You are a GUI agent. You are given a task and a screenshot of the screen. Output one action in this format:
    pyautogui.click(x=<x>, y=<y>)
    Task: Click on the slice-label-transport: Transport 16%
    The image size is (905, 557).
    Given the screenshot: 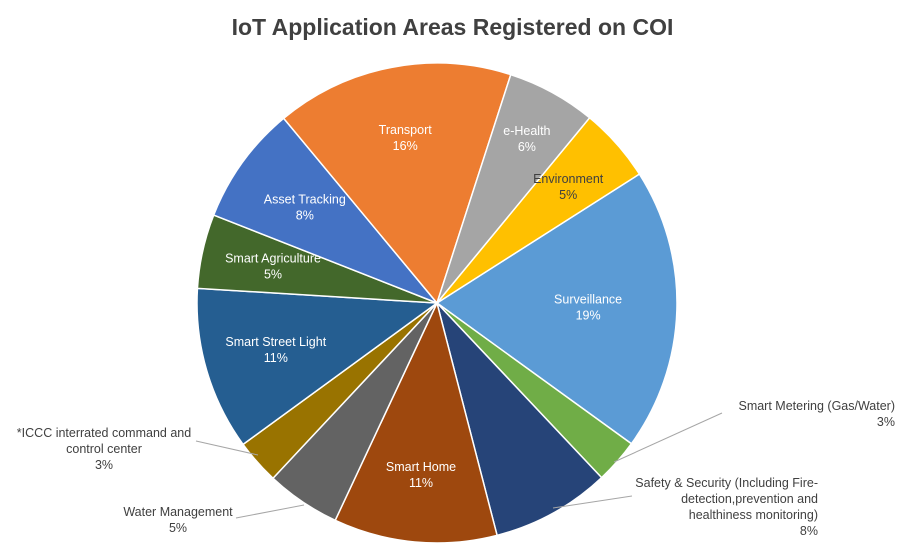 What is the action you would take?
    pyautogui.click(x=406, y=138)
    